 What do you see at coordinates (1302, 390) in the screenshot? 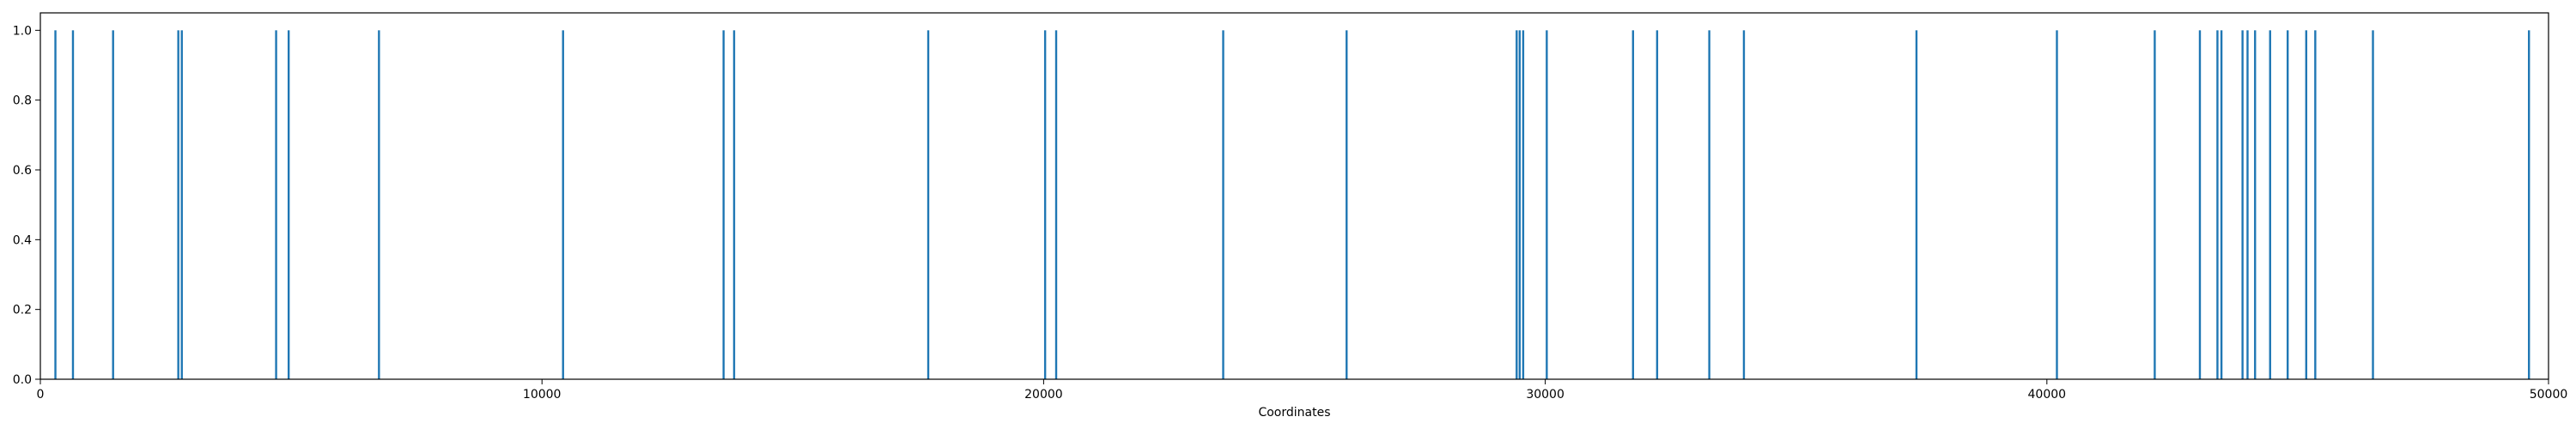
I see `x-axis-ticks: 0 10000 20000 30000 40000 50000` at bounding box center [1302, 390].